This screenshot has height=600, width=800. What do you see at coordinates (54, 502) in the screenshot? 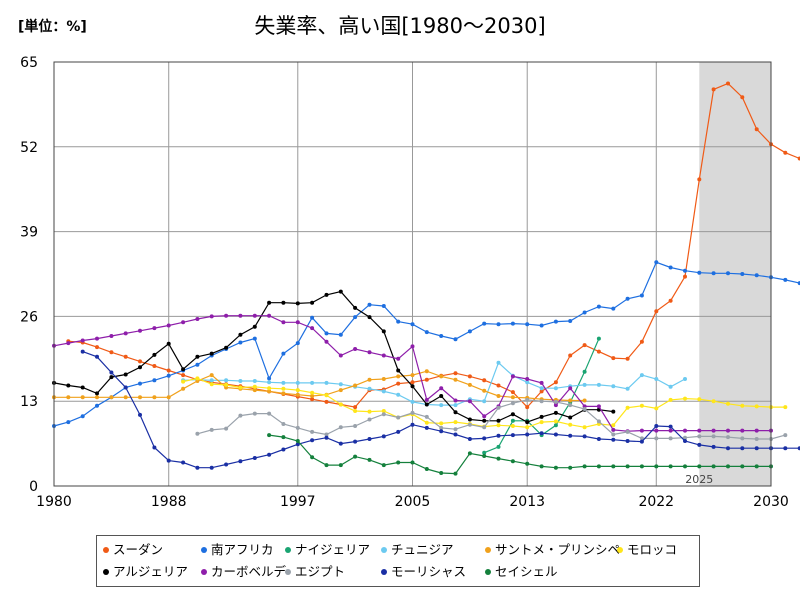
I see `x-tick-label: 1980` at bounding box center [54, 502].